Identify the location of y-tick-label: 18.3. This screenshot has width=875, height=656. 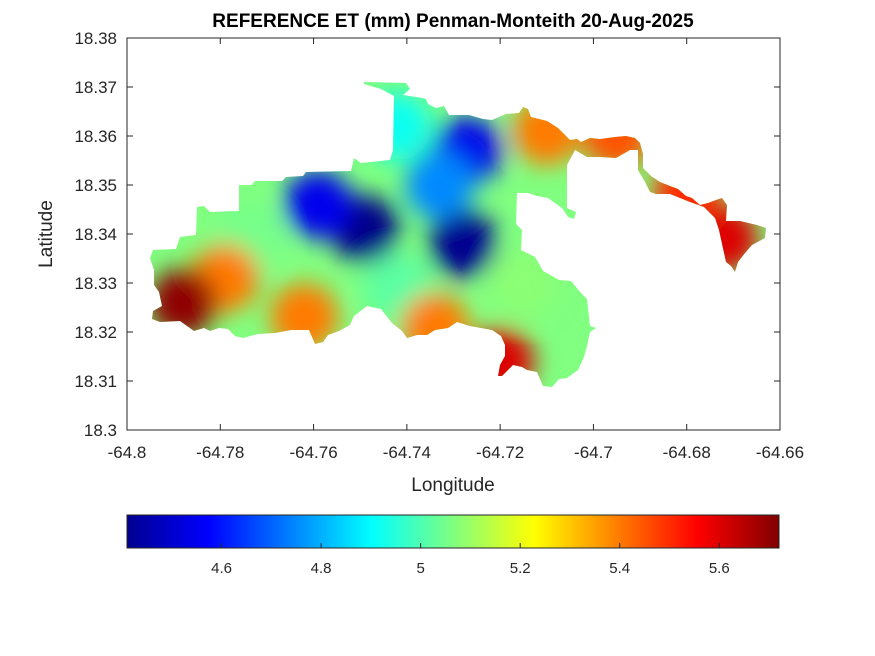
(100, 430).